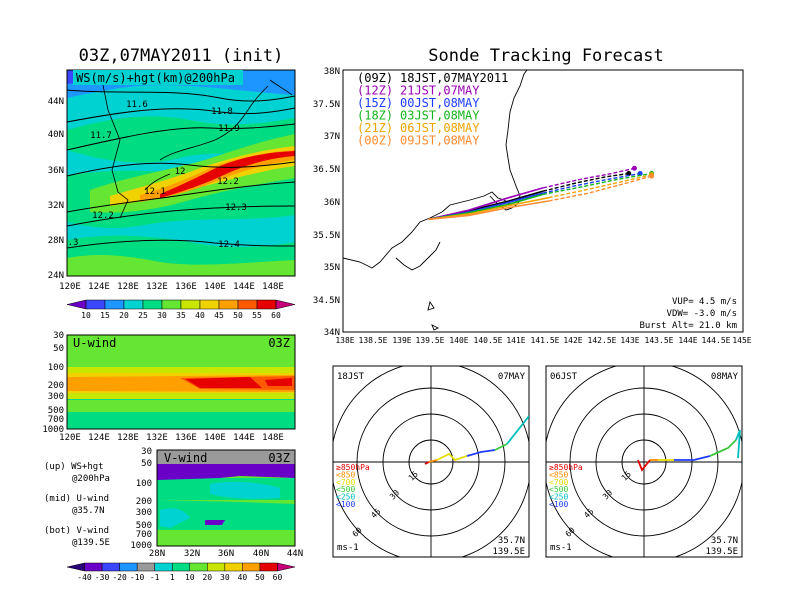  I want to click on top-map-lon-ticks: 120E 124E 128E 132E 136E 140E 144E 148E, so click(171, 287).